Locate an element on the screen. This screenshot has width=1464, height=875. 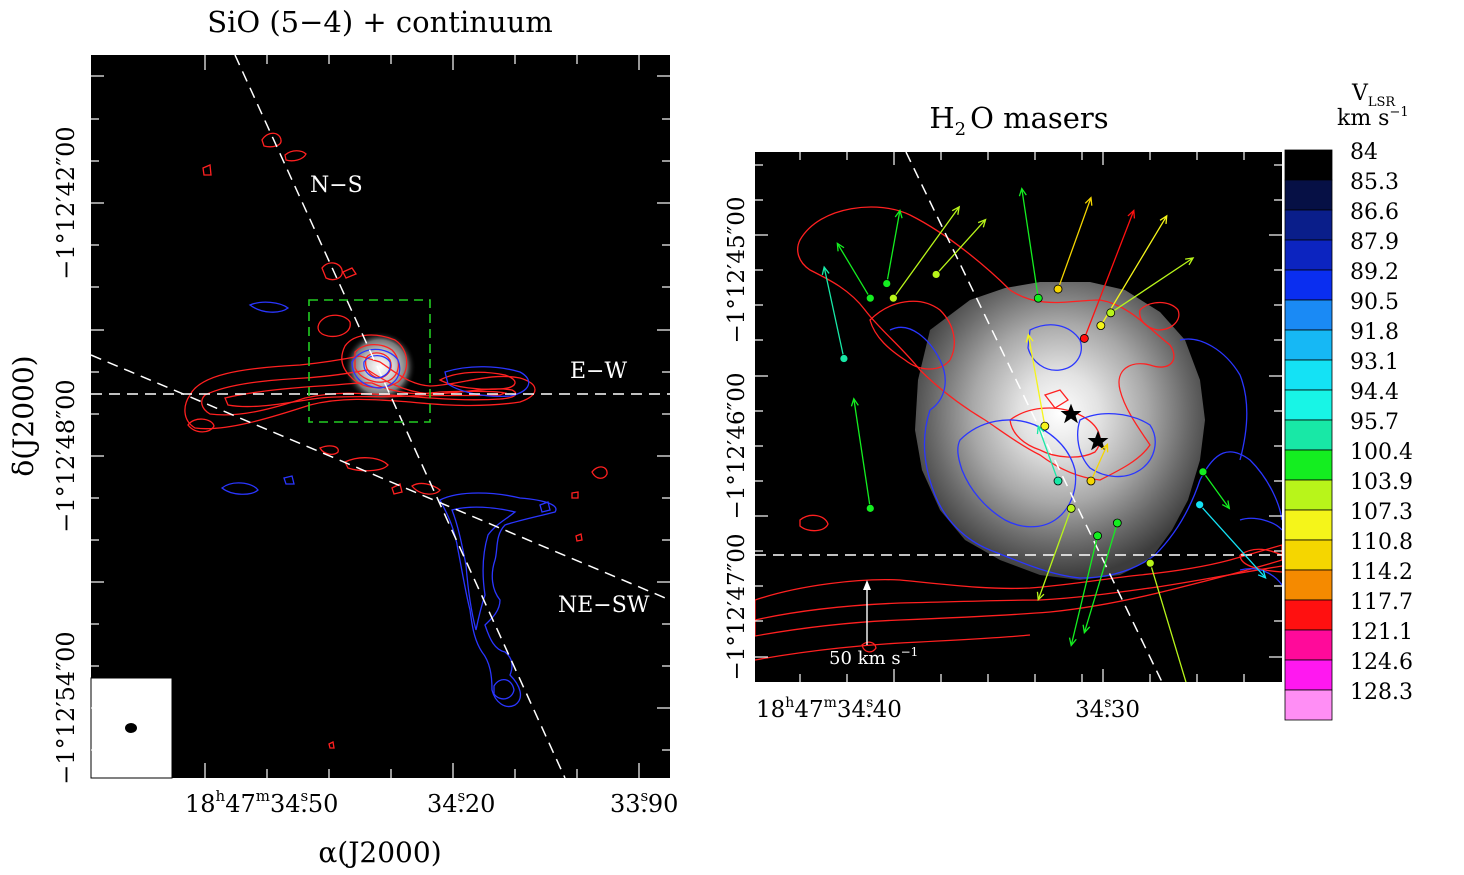
label-ns: N−S is located at coordinates (336, 185).